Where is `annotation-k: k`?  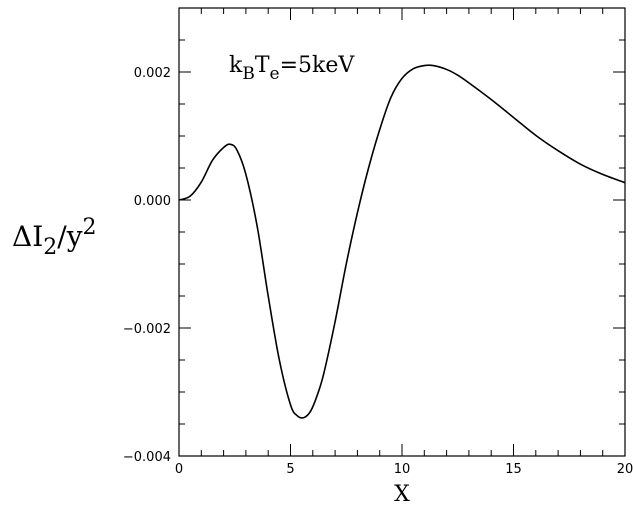
annotation-k: k is located at coordinates (236, 65).